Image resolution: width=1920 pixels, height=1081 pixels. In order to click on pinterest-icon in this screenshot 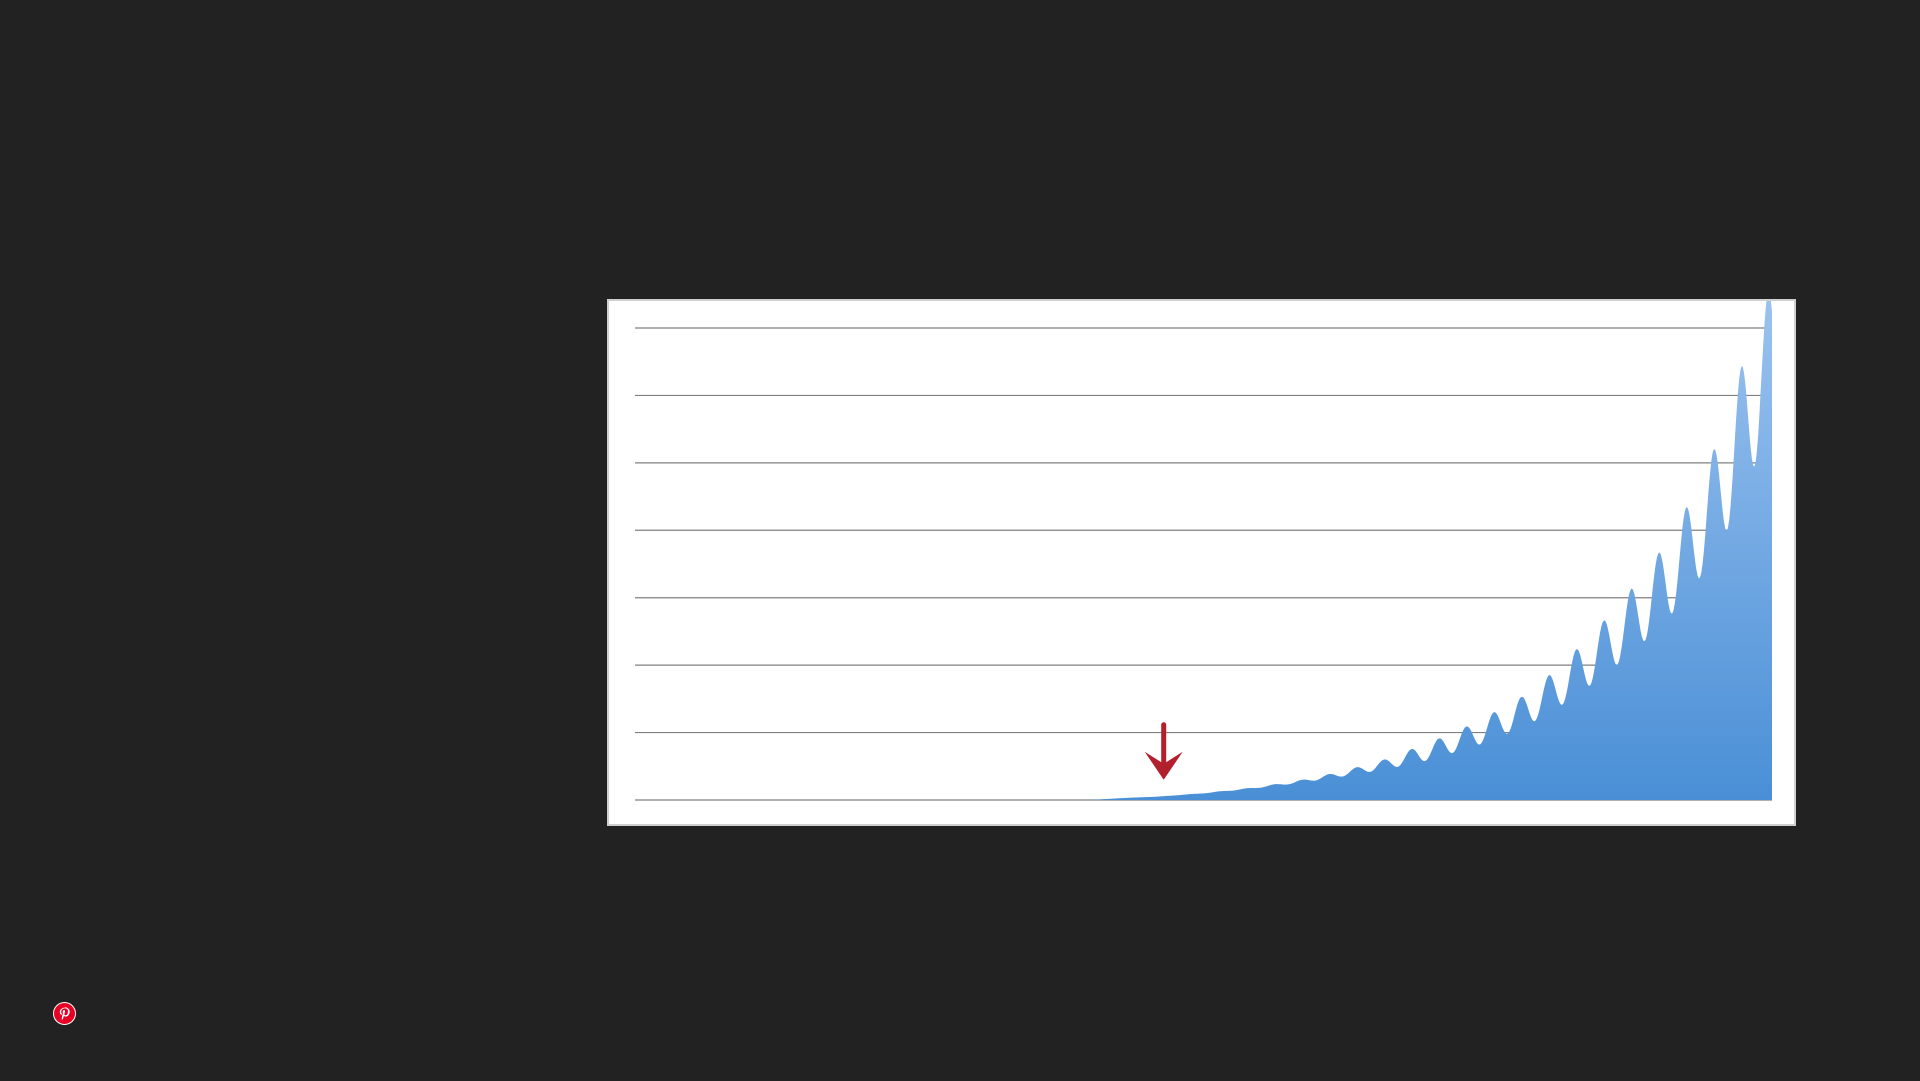, I will do `click(64, 1014)`.